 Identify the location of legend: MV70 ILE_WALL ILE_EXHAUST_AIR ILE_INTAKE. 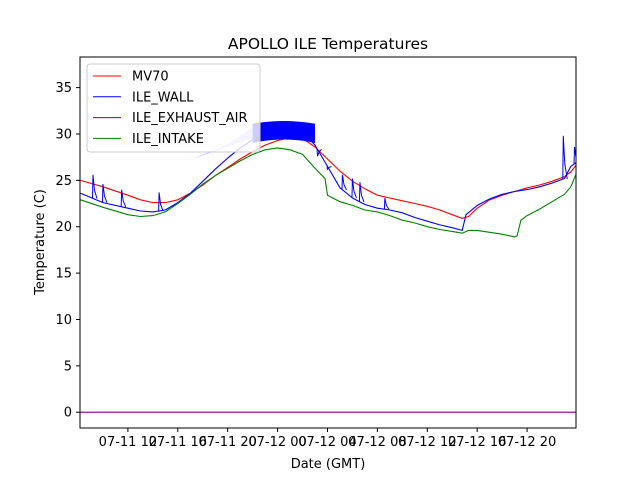
(173, 108).